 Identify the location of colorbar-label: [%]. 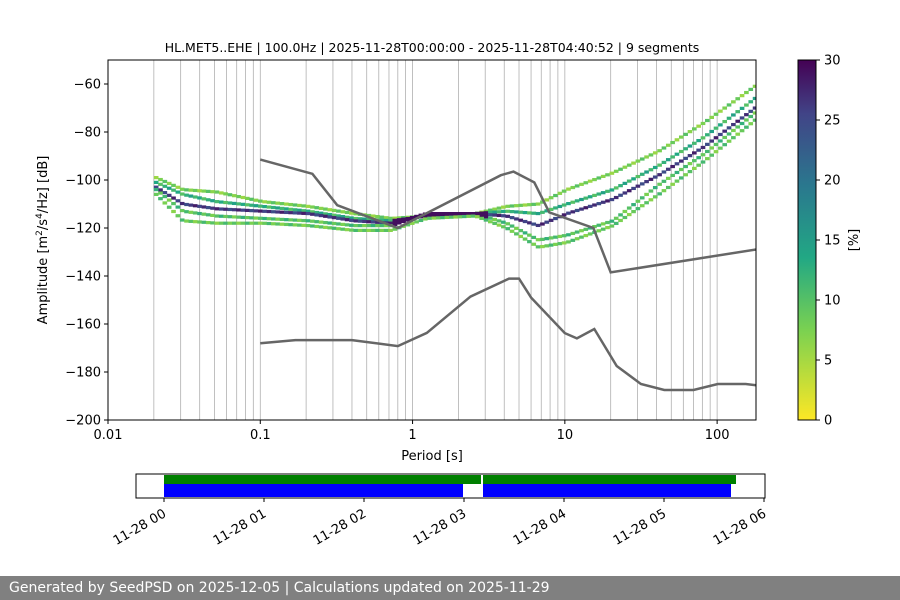
(854, 240).